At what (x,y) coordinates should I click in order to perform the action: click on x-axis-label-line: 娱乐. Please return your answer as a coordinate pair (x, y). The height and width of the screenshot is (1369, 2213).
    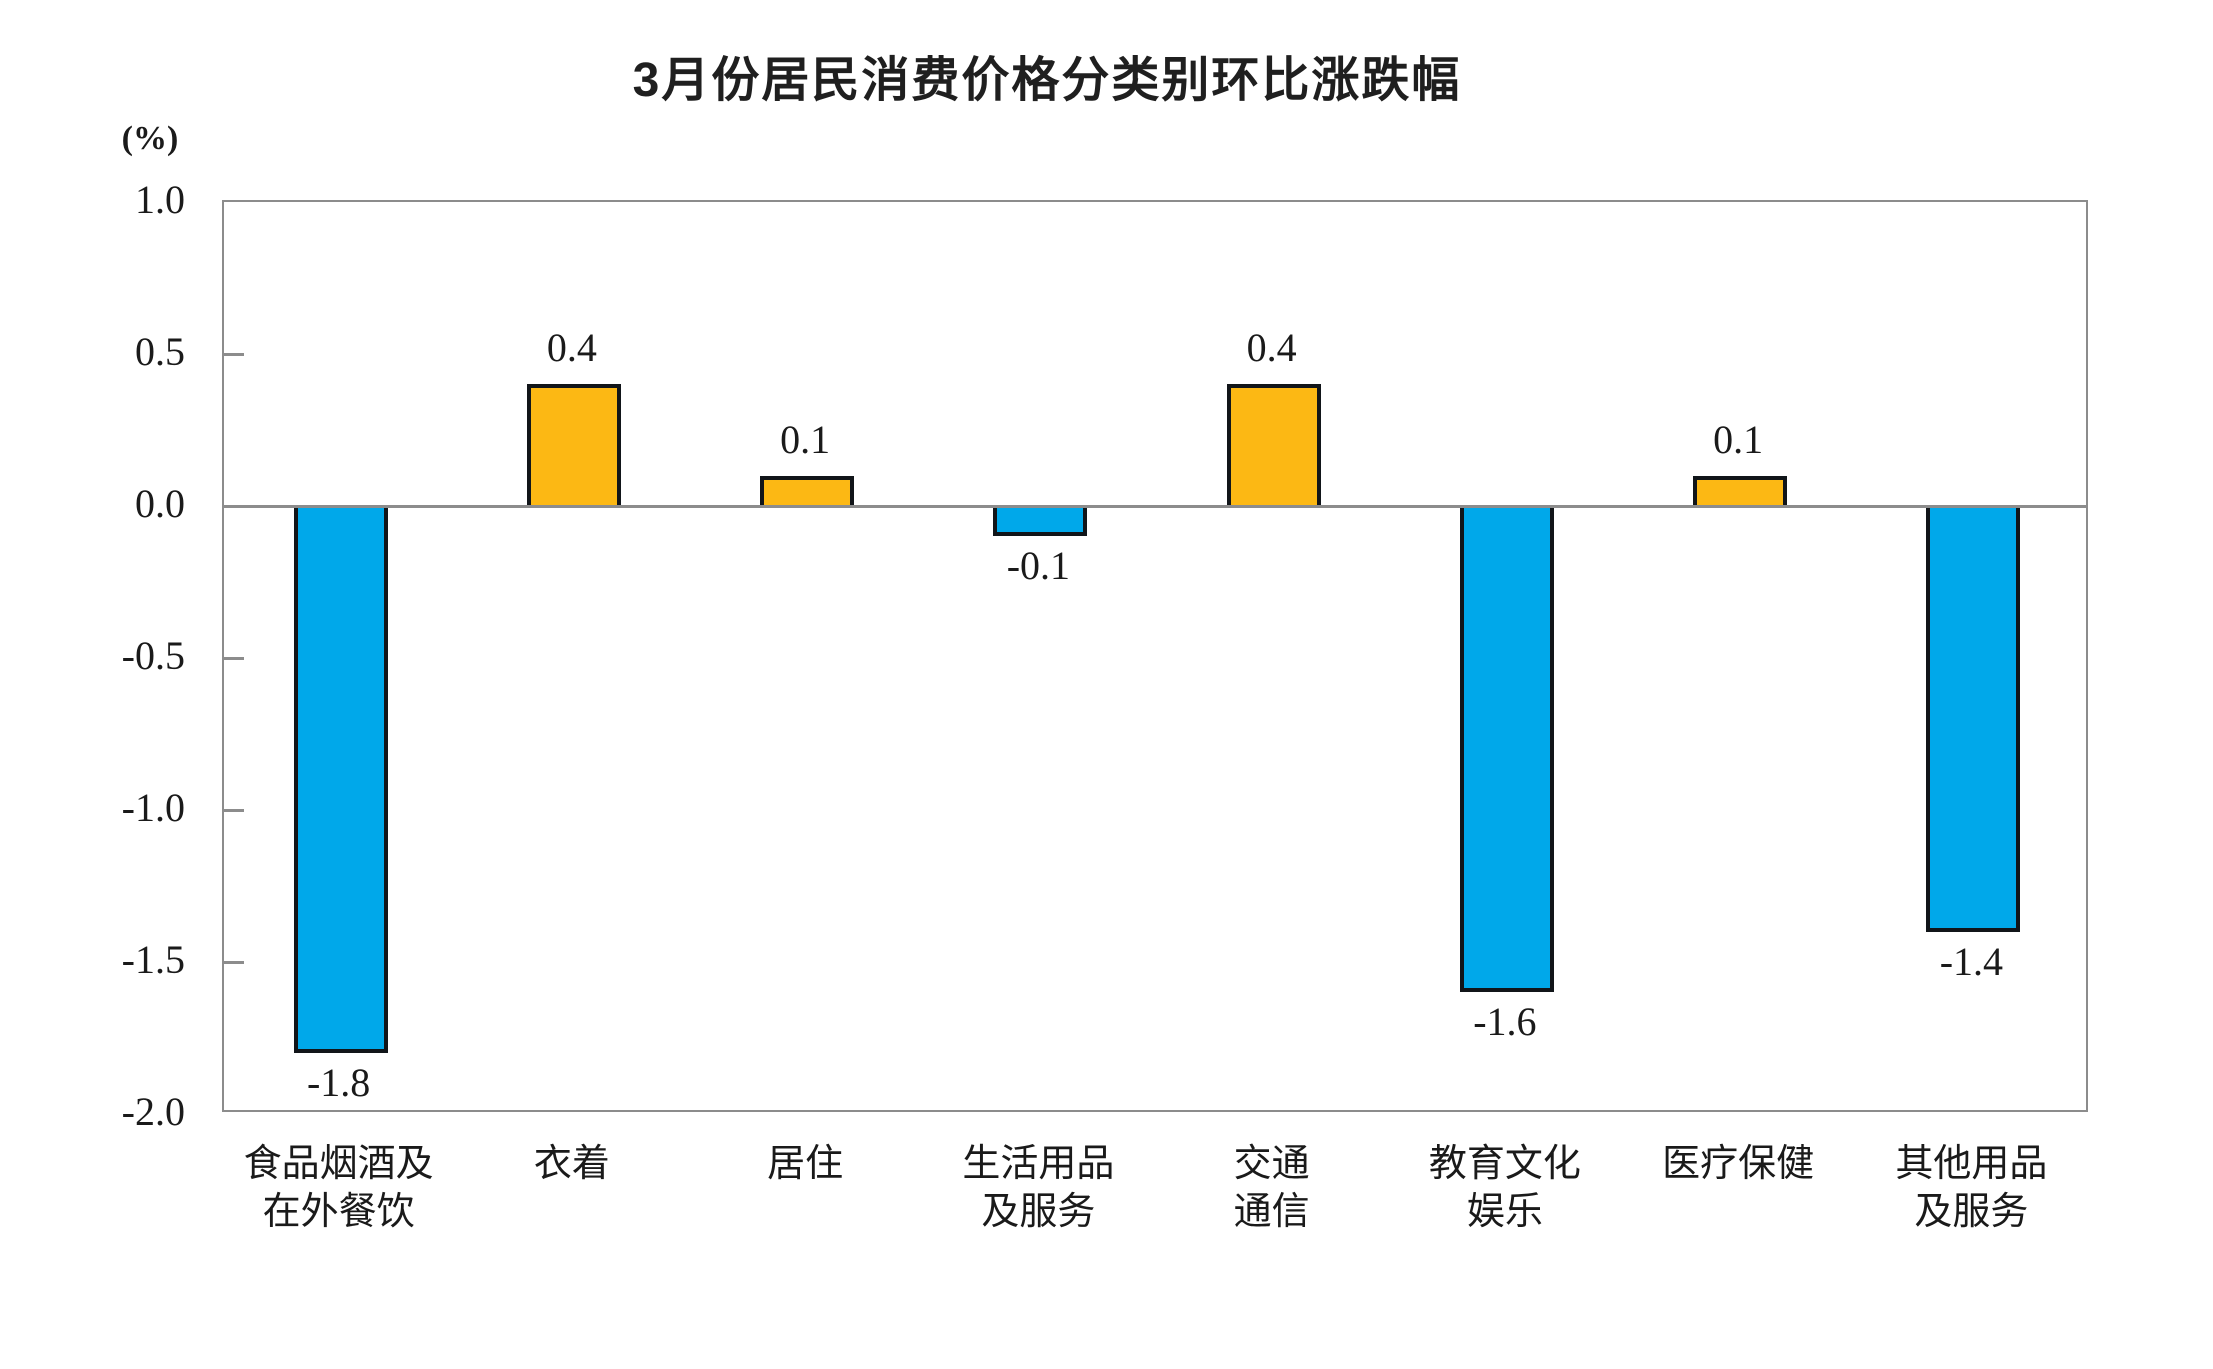
    Looking at the image, I should click on (1504, 1212).